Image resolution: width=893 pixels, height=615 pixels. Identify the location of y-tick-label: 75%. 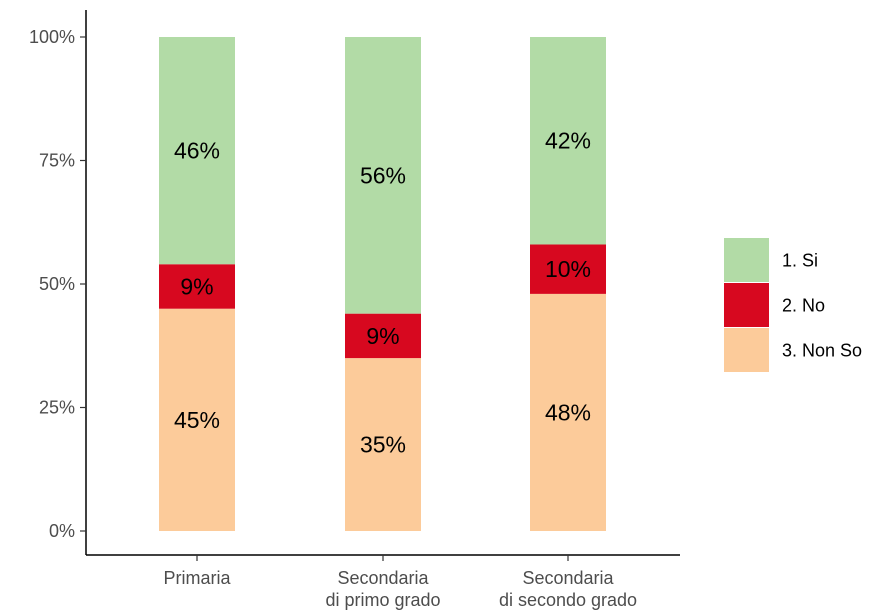
(57, 161).